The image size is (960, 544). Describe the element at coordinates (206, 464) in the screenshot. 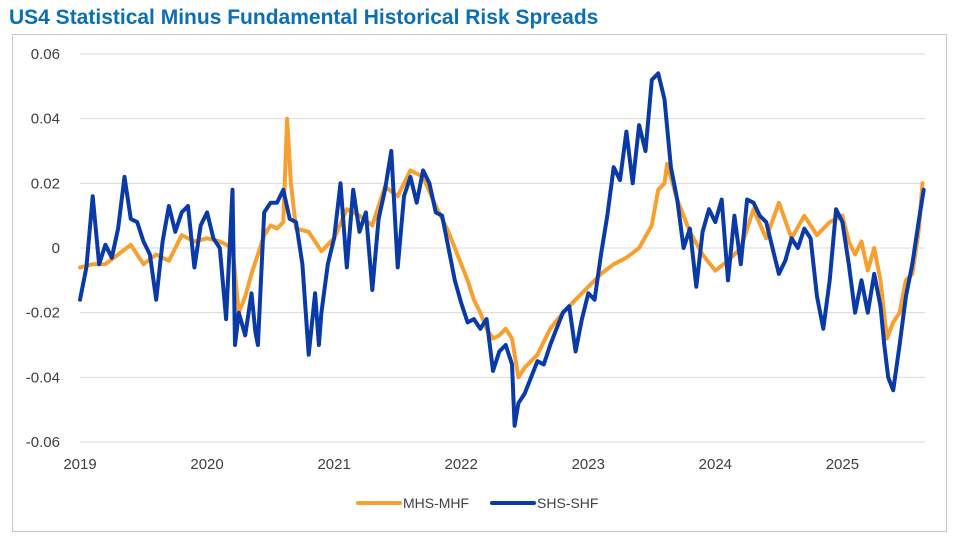

I see `x-tick-label: 2020` at that location.